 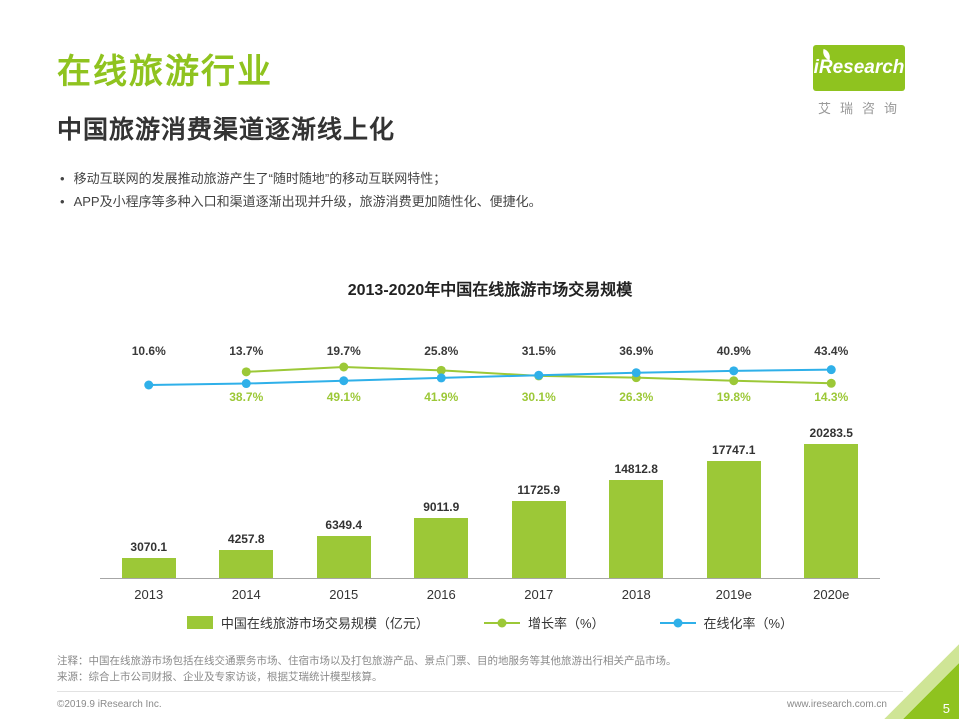 I want to click on bar-value-label: 11725.9, so click(x=539, y=489).